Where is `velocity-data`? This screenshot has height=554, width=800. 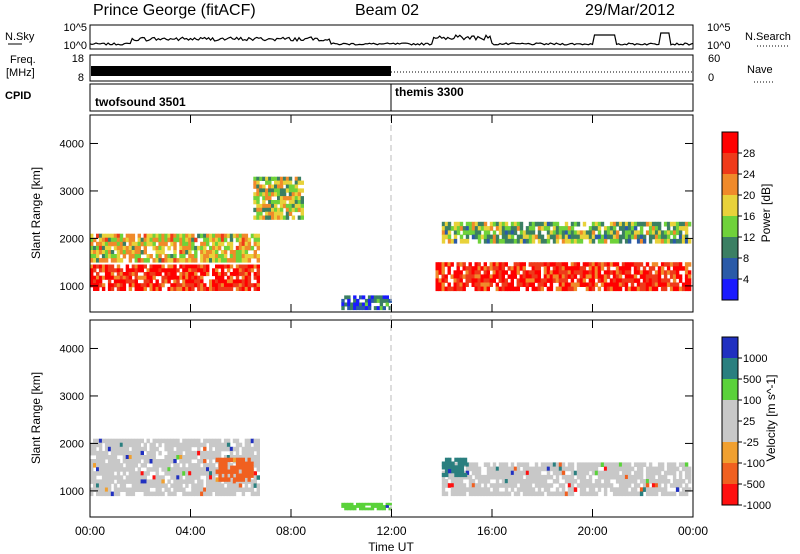 velocity-data is located at coordinates (391, 474).